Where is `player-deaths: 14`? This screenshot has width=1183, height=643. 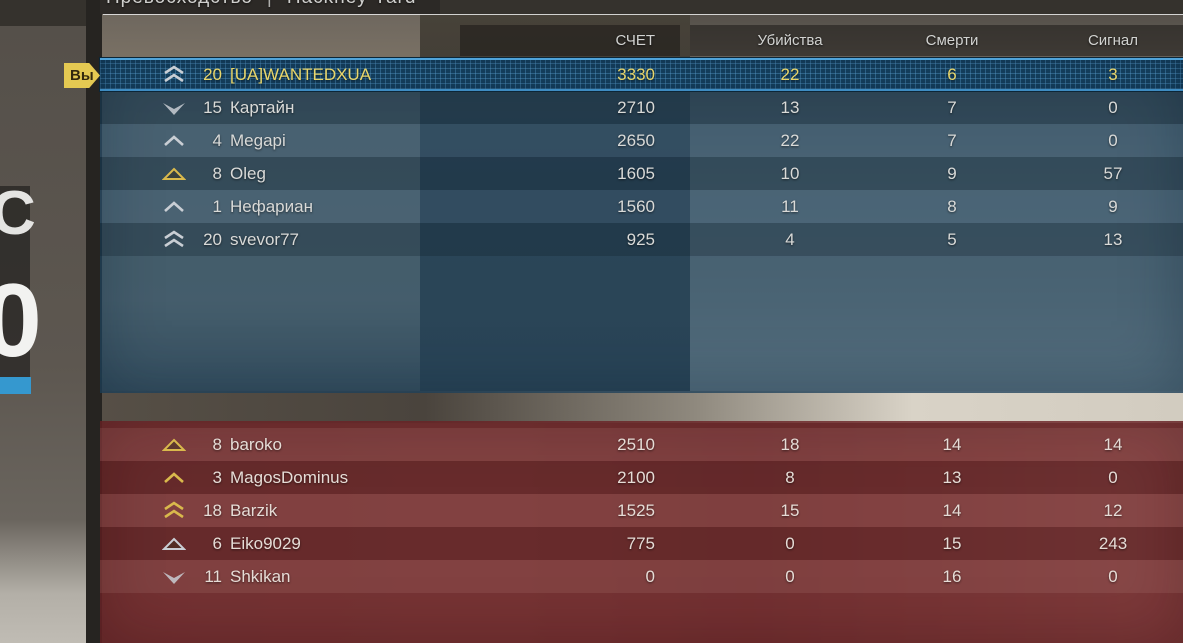 player-deaths: 14 is located at coordinates (952, 444).